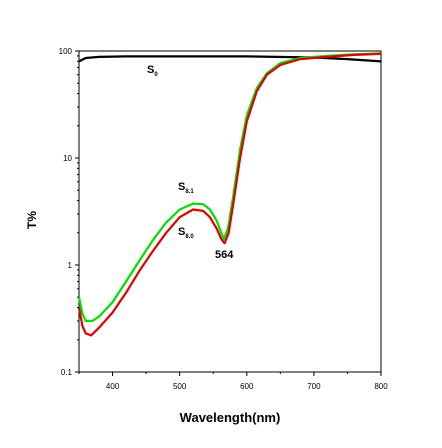  I want to click on y-tick-label: 1, so click(70, 265).